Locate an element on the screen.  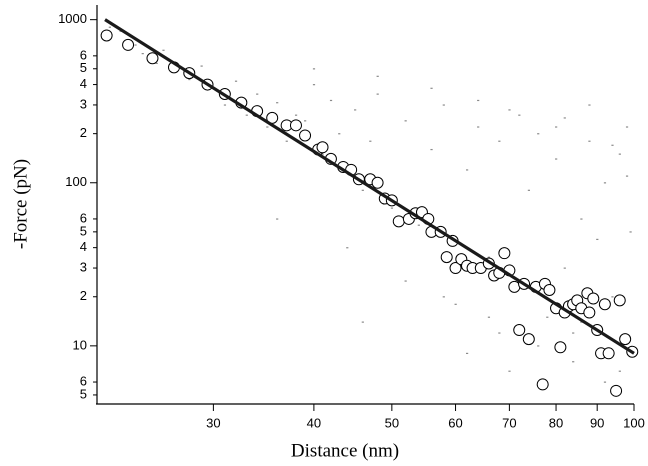
y-tick-label: 6 is located at coordinates (83, 380).